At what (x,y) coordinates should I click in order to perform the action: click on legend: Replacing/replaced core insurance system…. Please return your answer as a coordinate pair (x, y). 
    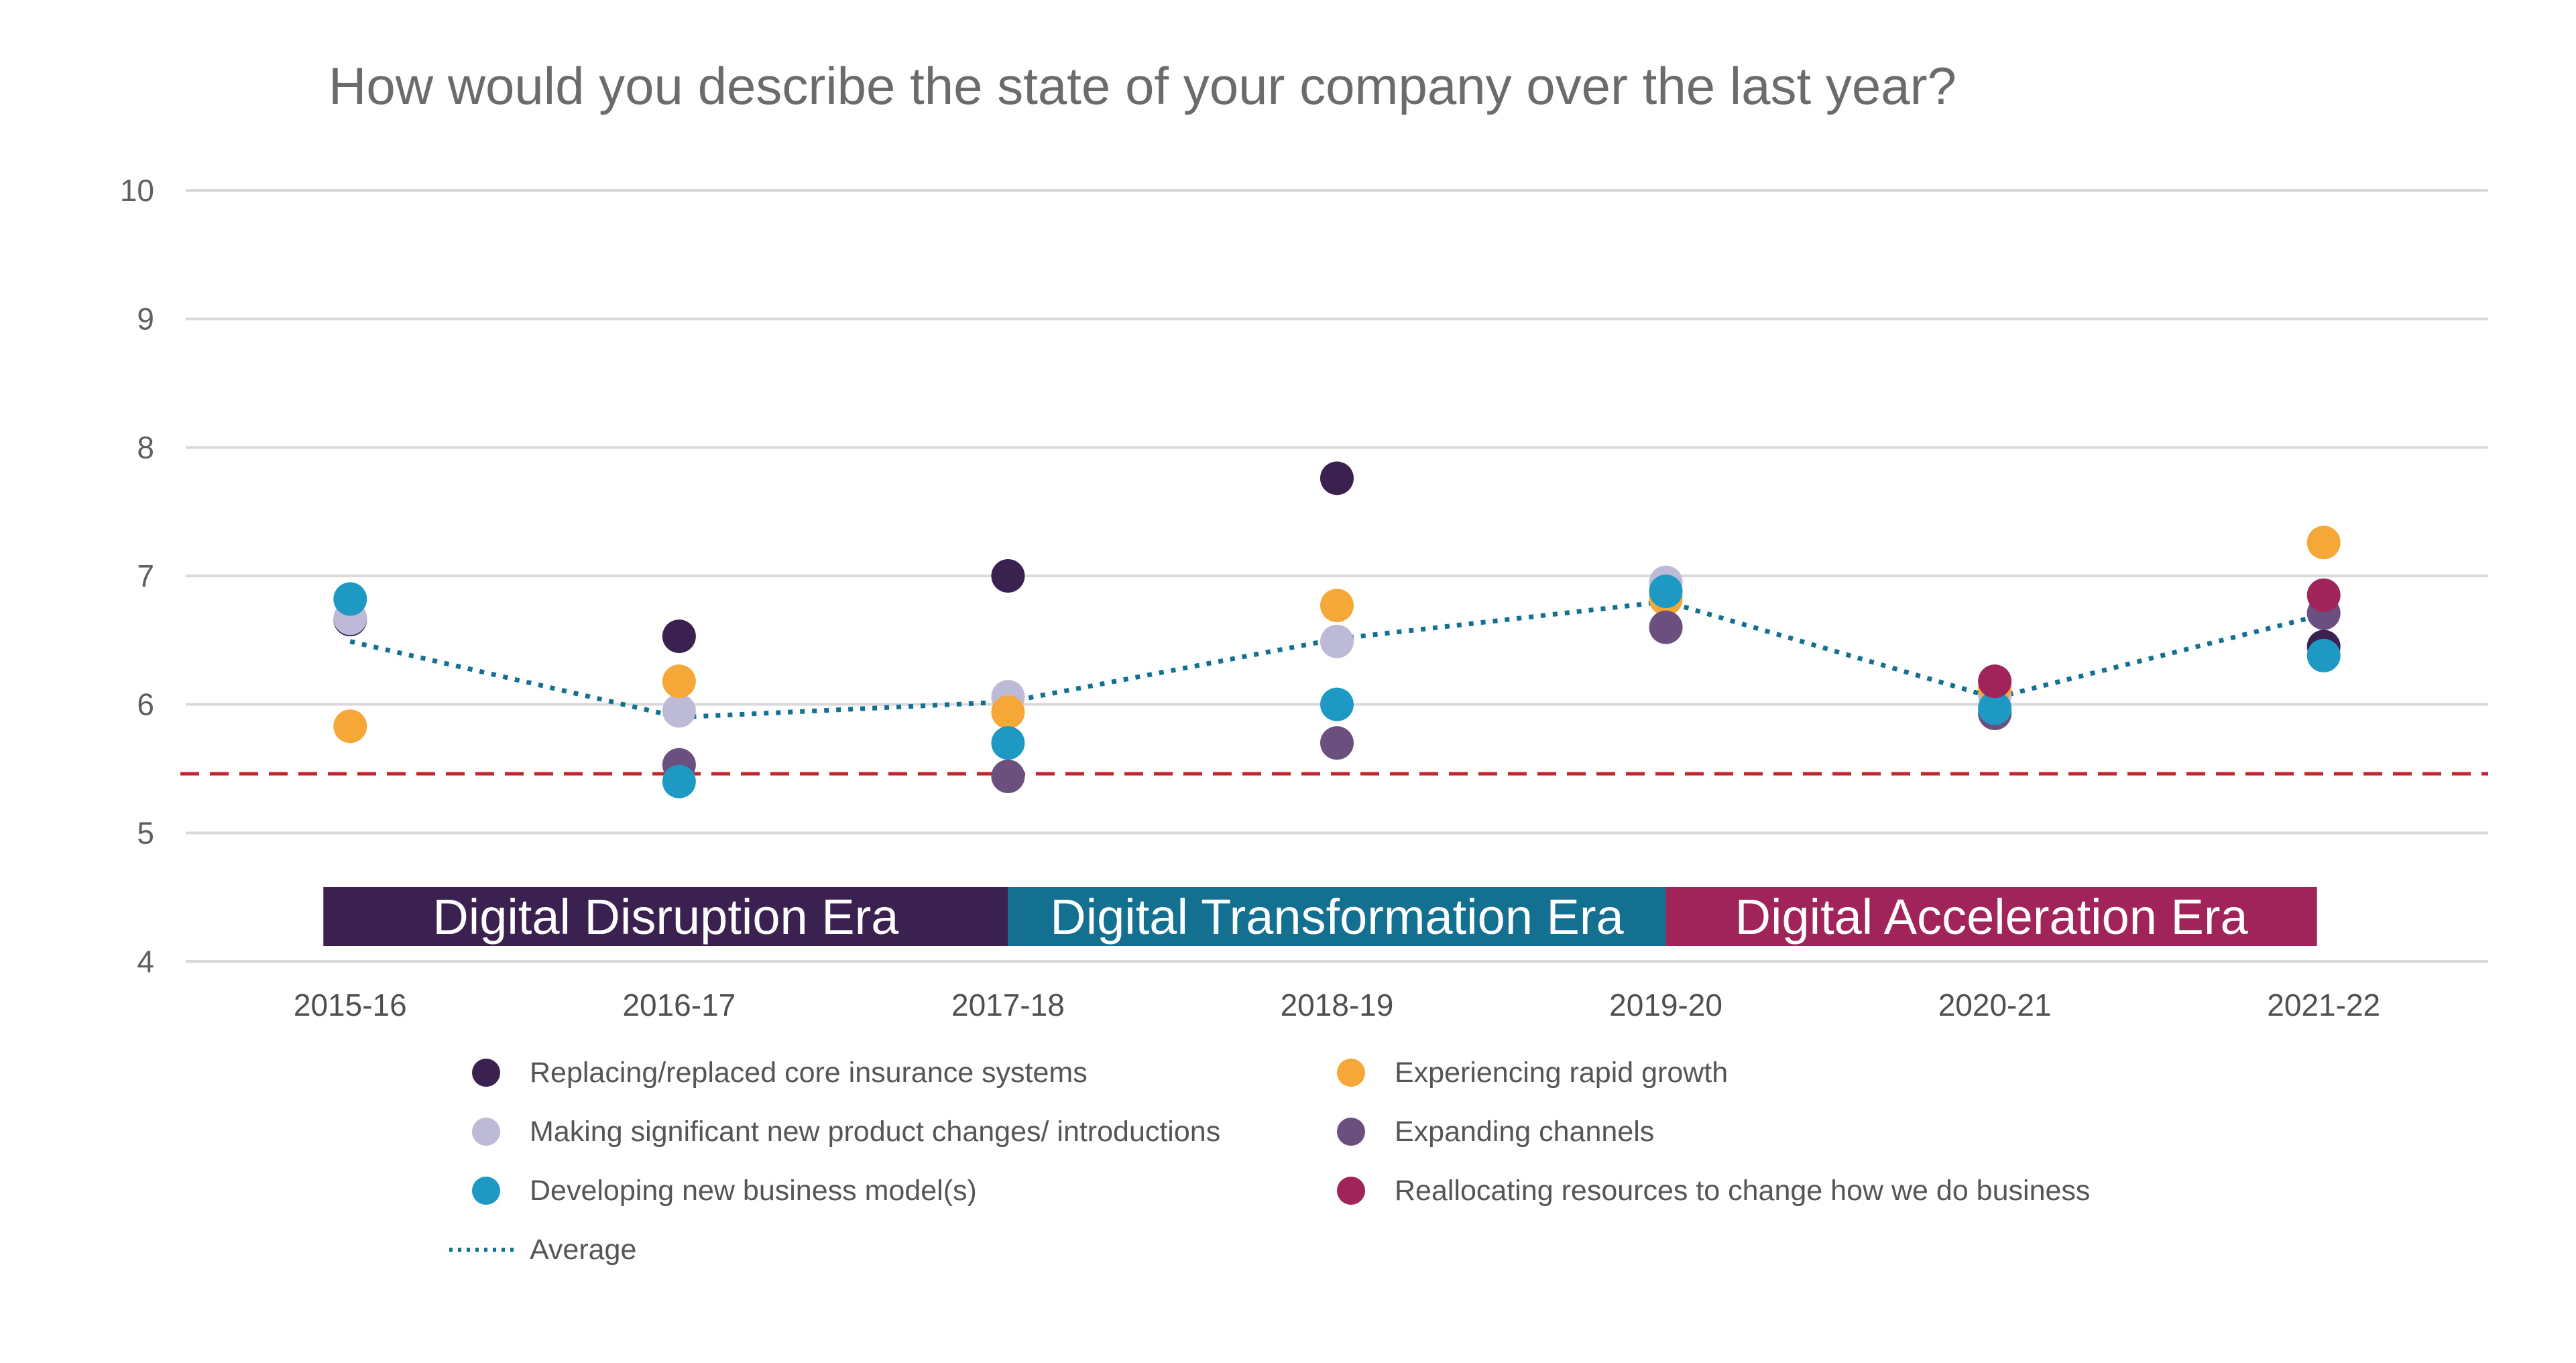
    Looking at the image, I should click on (1269, 1161).